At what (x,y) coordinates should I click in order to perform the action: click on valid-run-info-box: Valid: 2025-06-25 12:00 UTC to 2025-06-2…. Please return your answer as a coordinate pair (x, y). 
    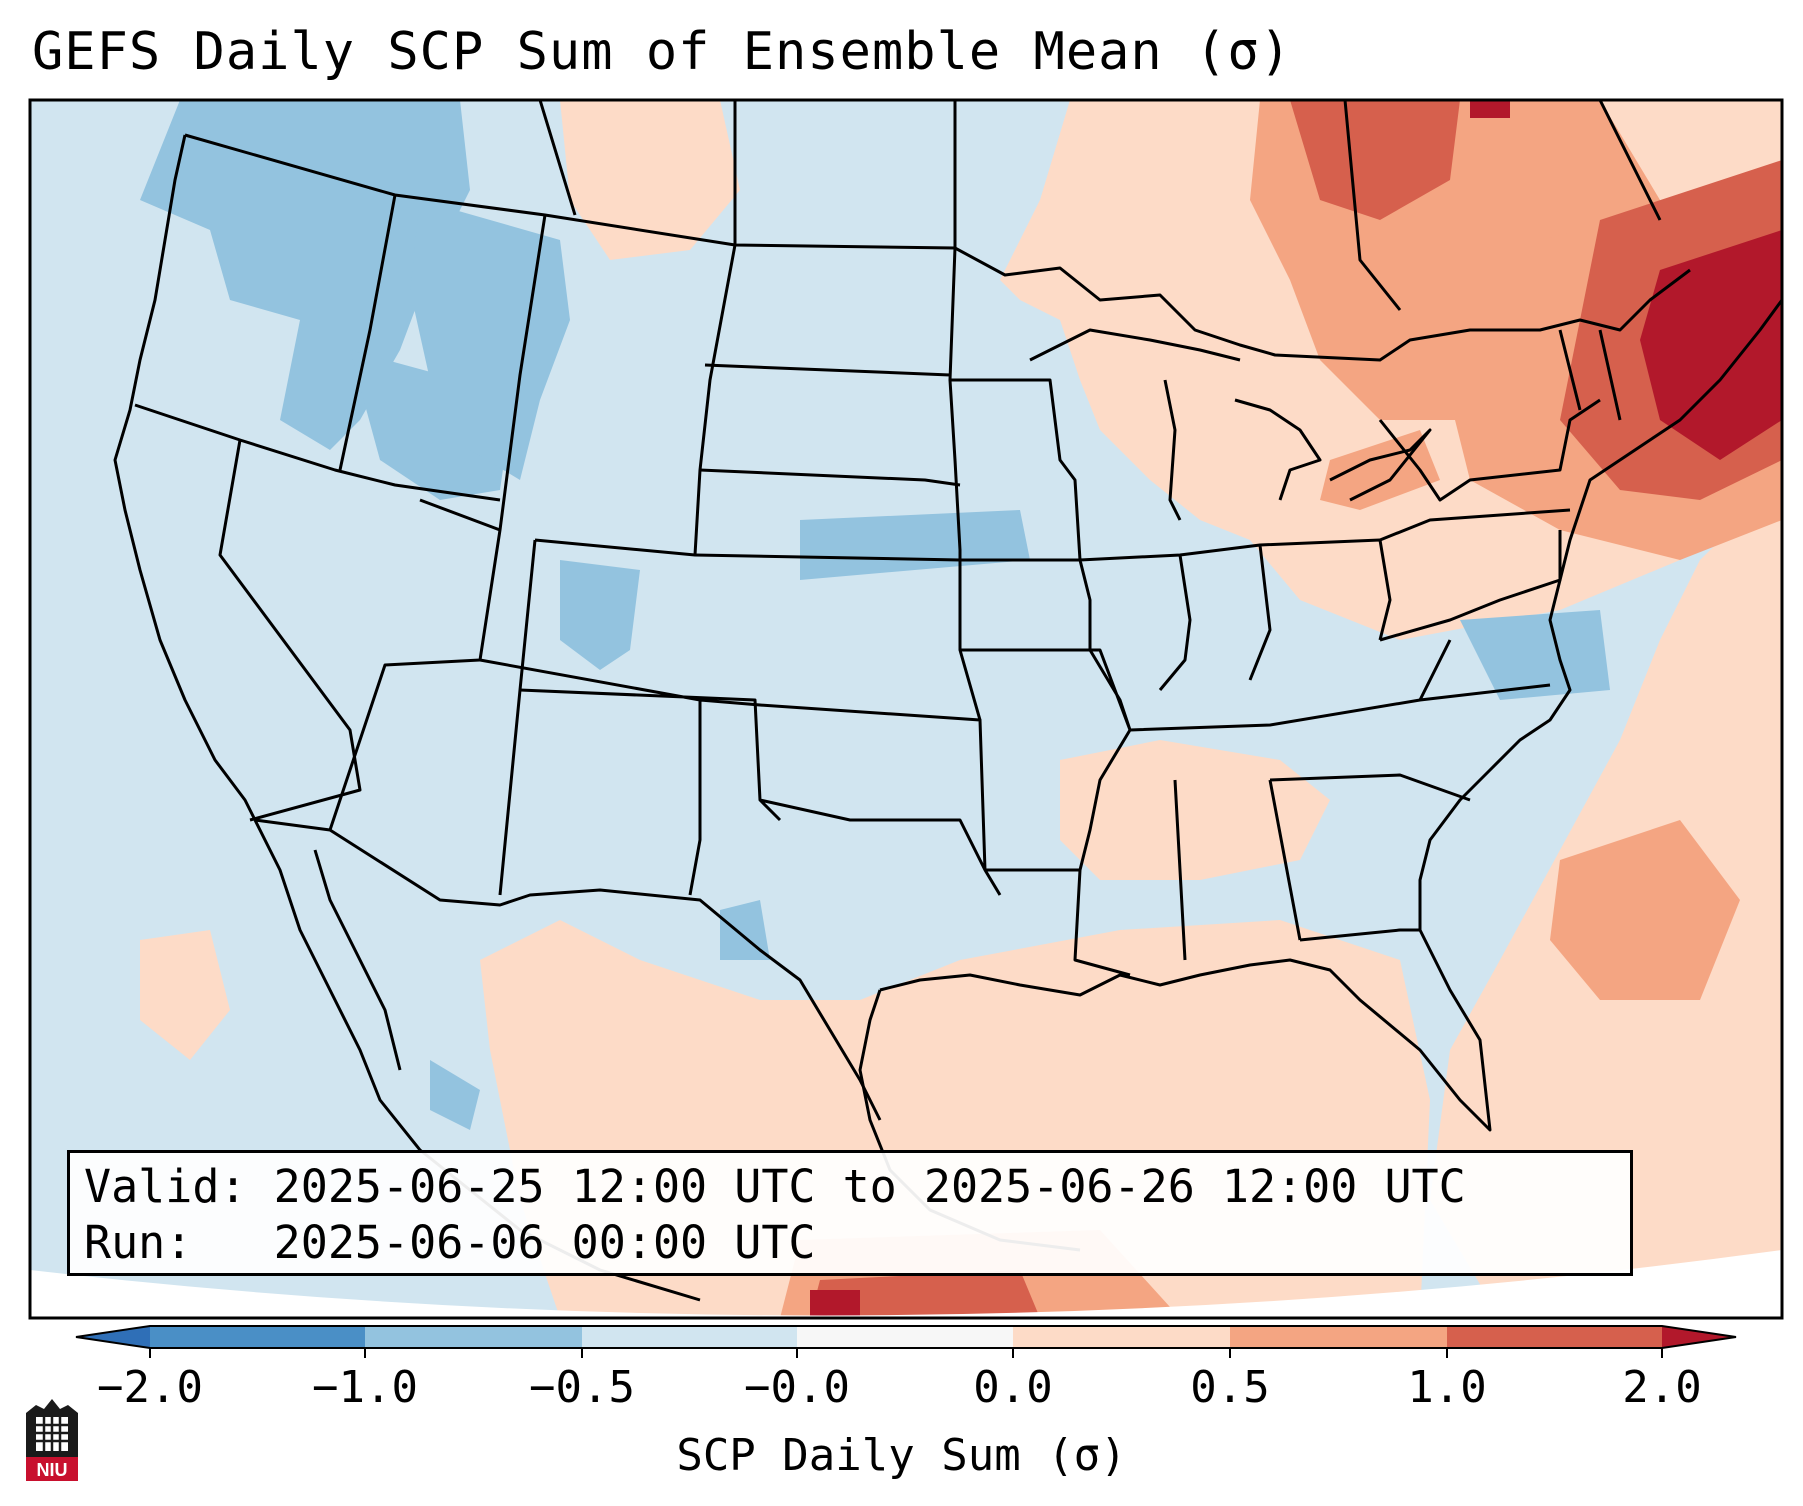
    Looking at the image, I should click on (850, 1213).